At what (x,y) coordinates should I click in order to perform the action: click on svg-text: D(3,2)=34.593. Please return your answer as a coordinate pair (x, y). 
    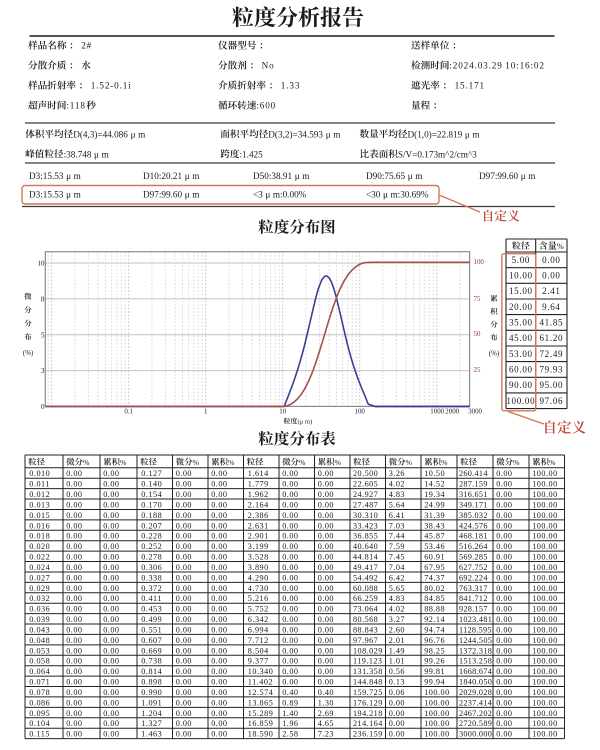
    Looking at the image, I should click on (295, 134).